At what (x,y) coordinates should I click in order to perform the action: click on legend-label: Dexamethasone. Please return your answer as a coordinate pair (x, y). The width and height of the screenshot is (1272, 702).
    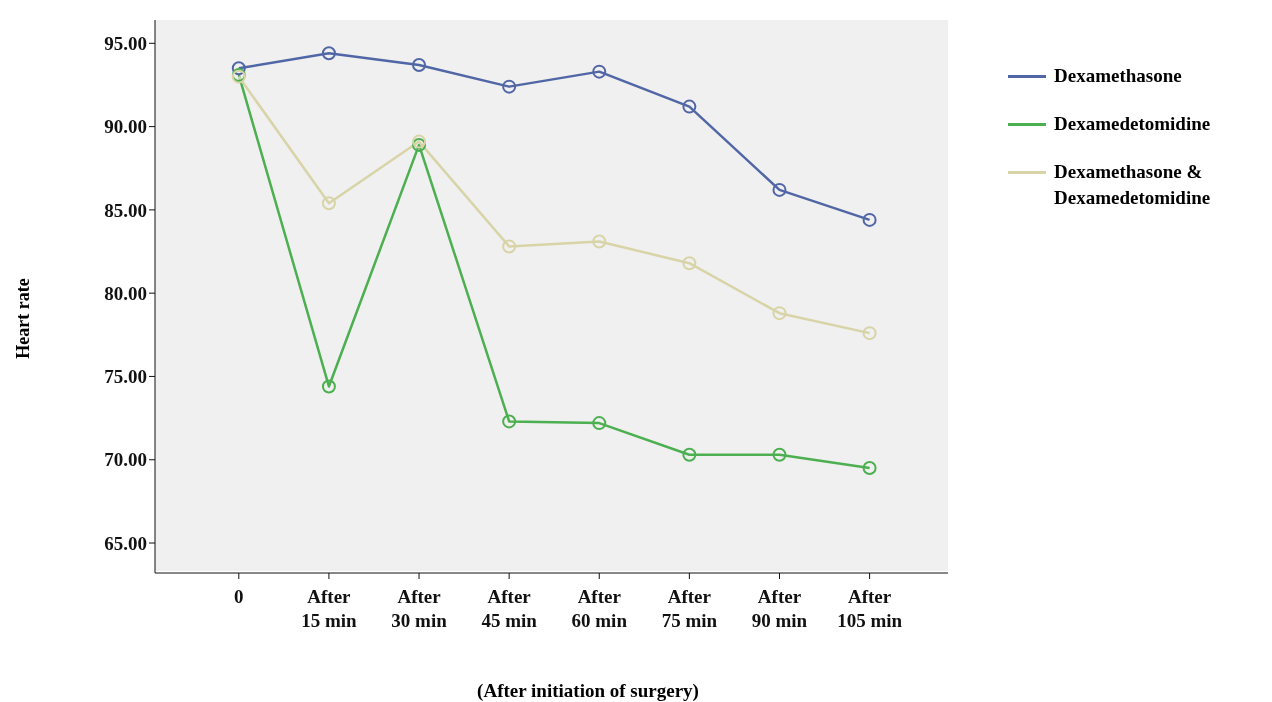
    Looking at the image, I should click on (1118, 76).